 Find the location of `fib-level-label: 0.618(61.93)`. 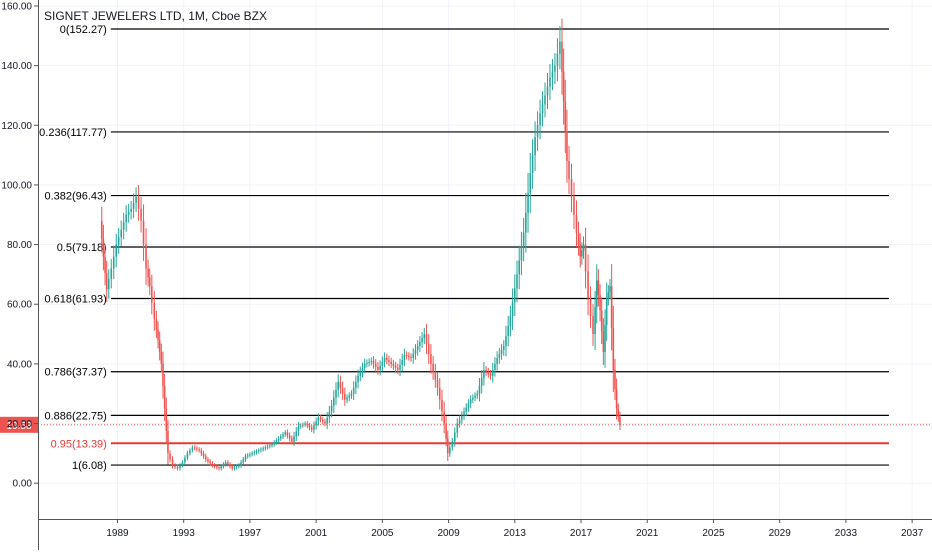

fib-level-label: 0.618(61.93) is located at coordinates (75, 299).